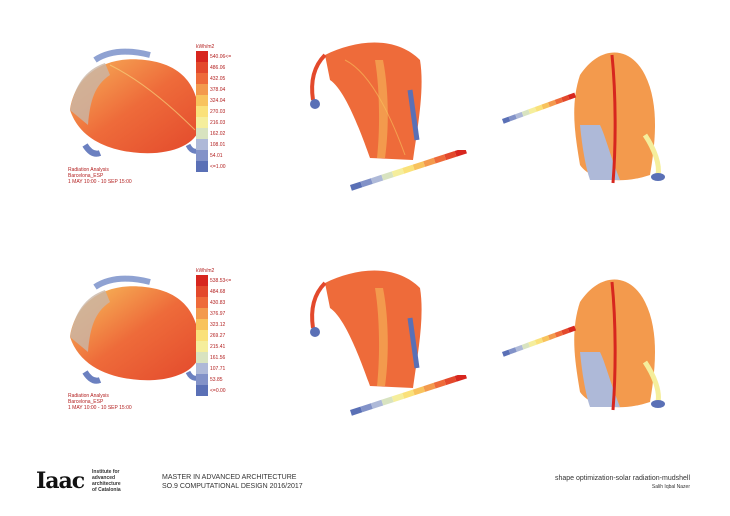 This screenshot has height=516, width=730. Describe the element at coordinates (86, 402) in the screenshot. I see `caption-location: Barcelona_ESP` at that location.